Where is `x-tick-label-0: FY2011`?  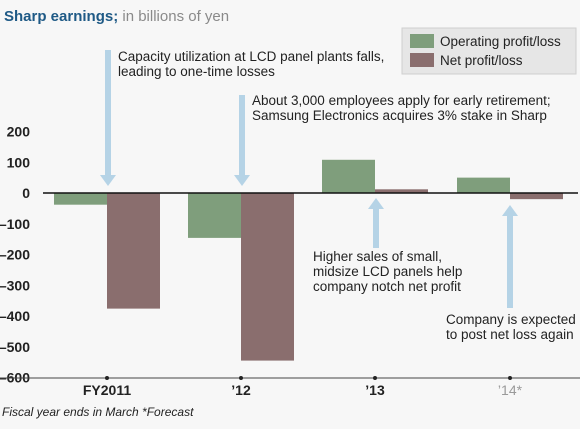
x-tick-label-0: FY2011 is located at coordinates (107, 390).